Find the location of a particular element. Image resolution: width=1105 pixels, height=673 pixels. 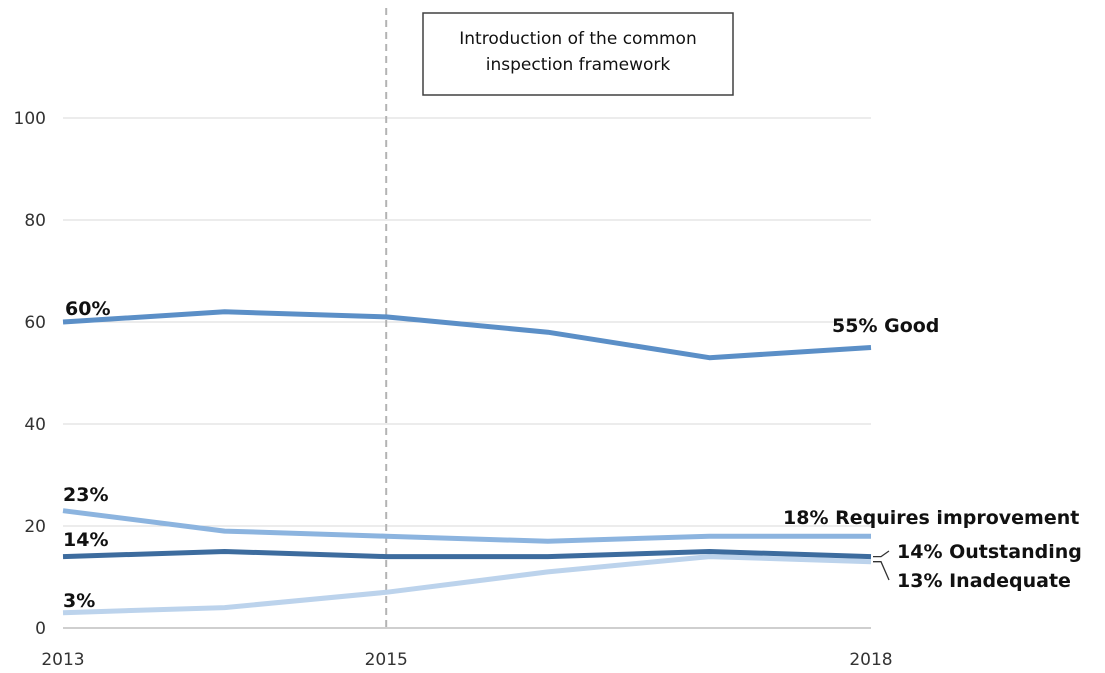

end-label-outstanding: 14% Outstanding is located at coordinates (989, 552).